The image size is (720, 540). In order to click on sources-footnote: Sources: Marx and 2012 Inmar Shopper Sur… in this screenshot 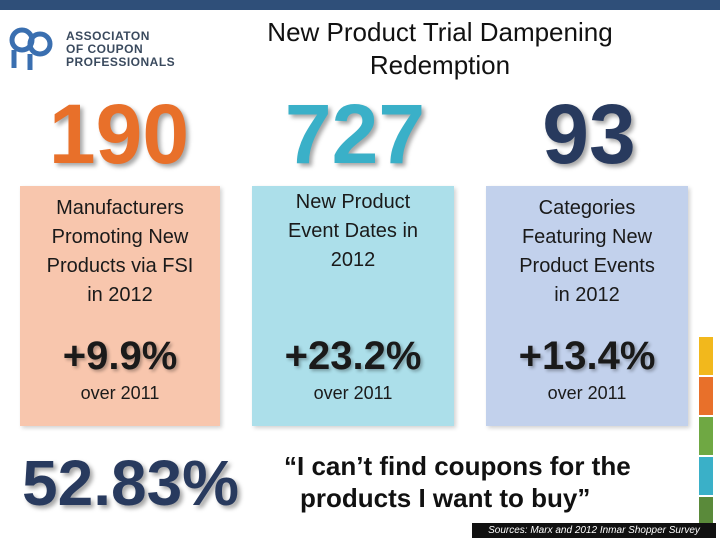, I will do `click(594, 530)`.